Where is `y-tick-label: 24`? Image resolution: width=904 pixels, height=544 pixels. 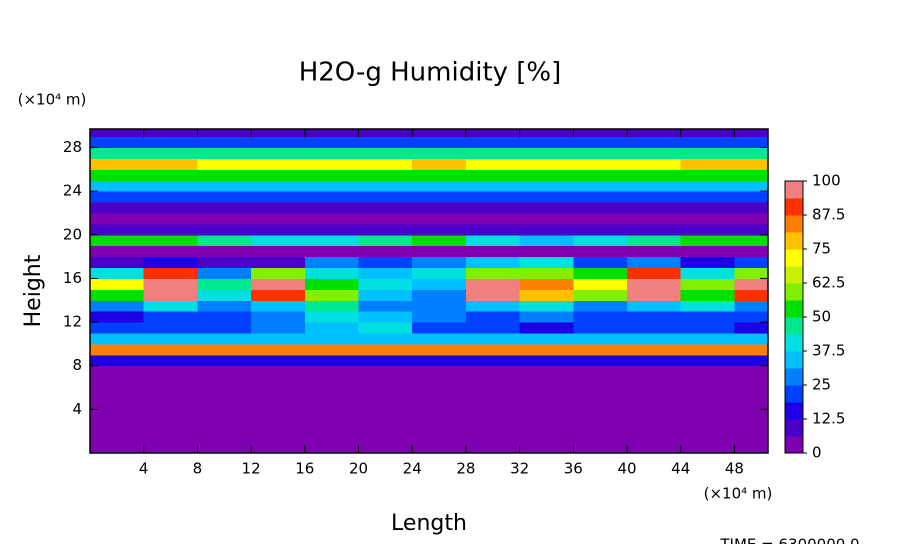
y-tick-label: 24 is located at coordinates (72, 191).